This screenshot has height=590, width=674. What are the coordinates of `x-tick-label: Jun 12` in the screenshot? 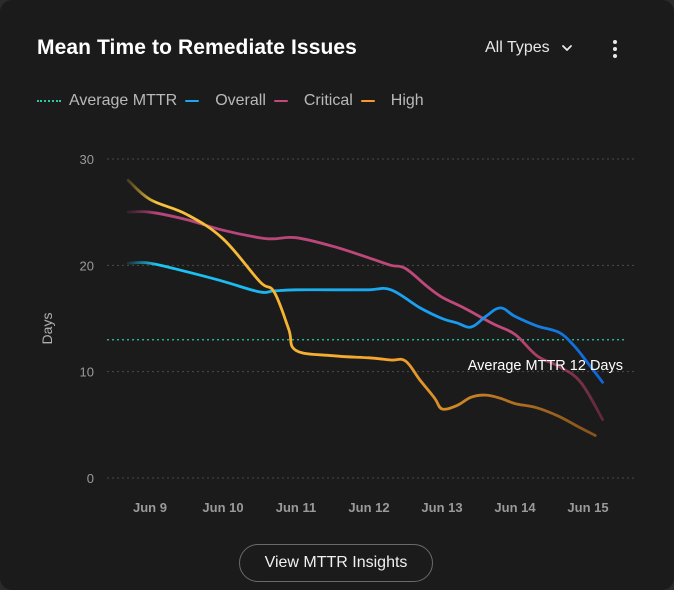 It's located at (368, 507).